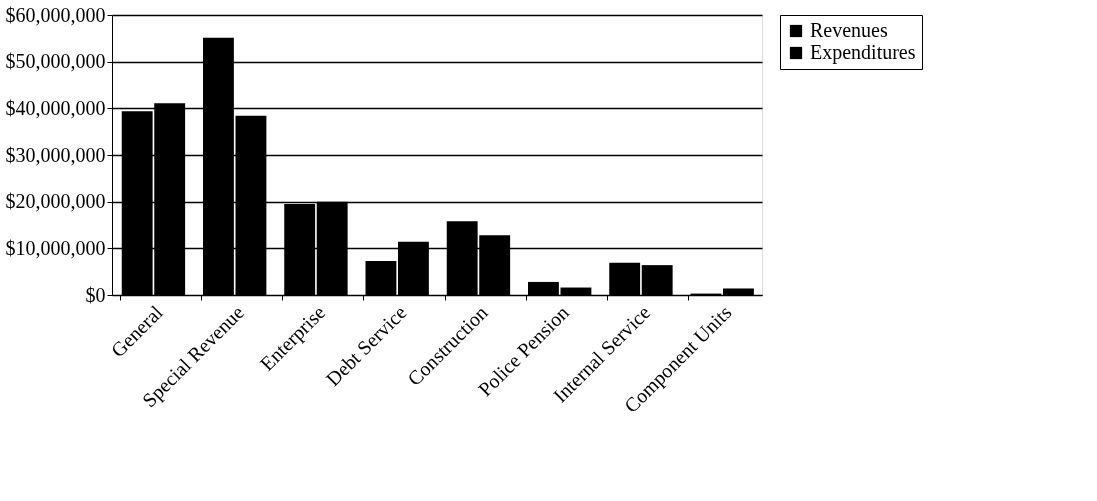 This screenshot has width=1097, height=501. What do you see at coordinates (55, 61) in the screenshot?
I see `y-tick-label: $50,000,000` at bounding box center [55, 61].